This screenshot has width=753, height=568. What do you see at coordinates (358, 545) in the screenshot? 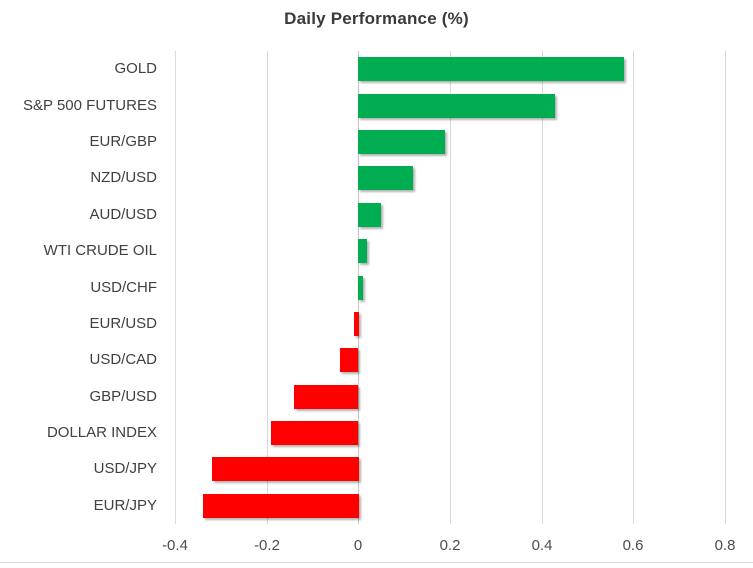
I see `x-tick-label: 0` at bounding box center [358, 545].